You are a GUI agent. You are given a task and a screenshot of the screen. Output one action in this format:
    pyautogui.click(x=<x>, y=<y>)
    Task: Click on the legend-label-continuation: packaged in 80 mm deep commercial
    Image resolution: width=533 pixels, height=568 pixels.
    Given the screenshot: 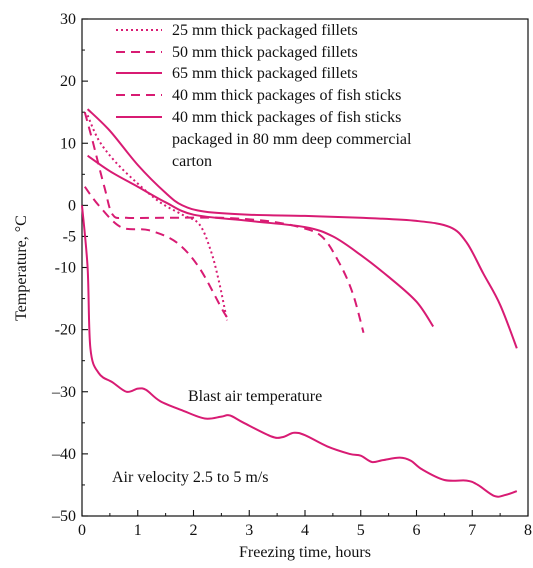 What is the action you would take?
    pyautogui.click(x=292, y=139)
    